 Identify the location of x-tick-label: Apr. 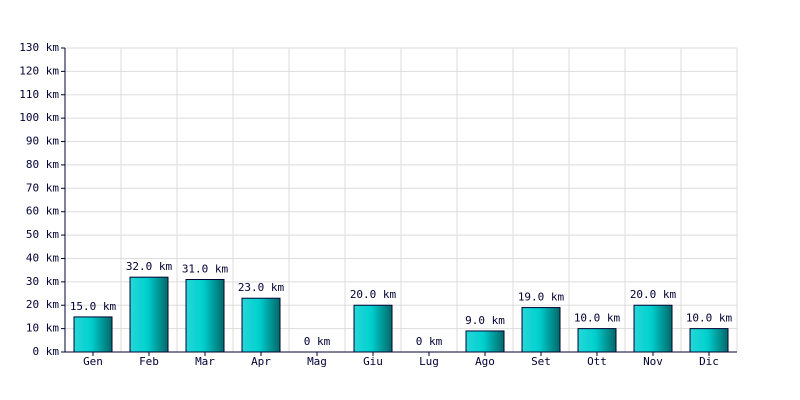
(261, 361).